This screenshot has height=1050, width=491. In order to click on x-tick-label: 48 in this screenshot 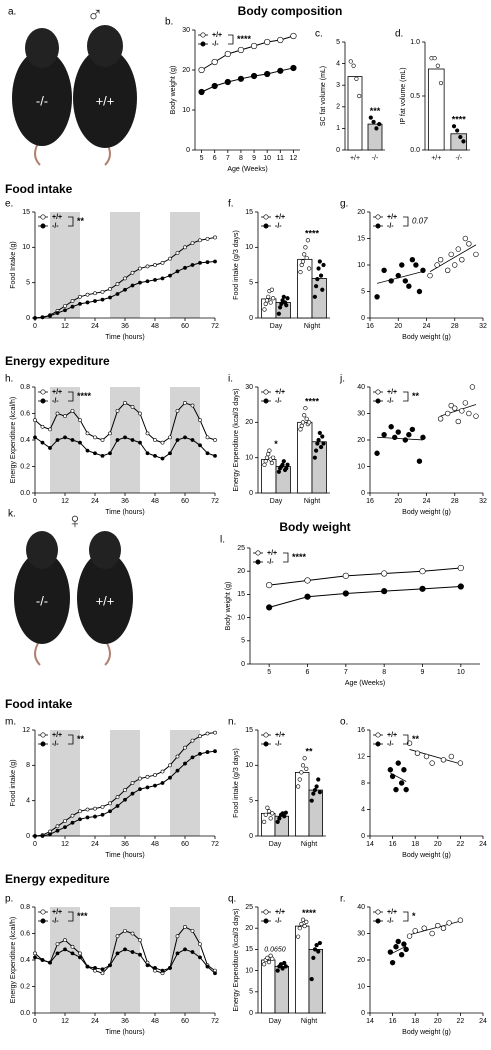, I will do `click(155, 1021)`.